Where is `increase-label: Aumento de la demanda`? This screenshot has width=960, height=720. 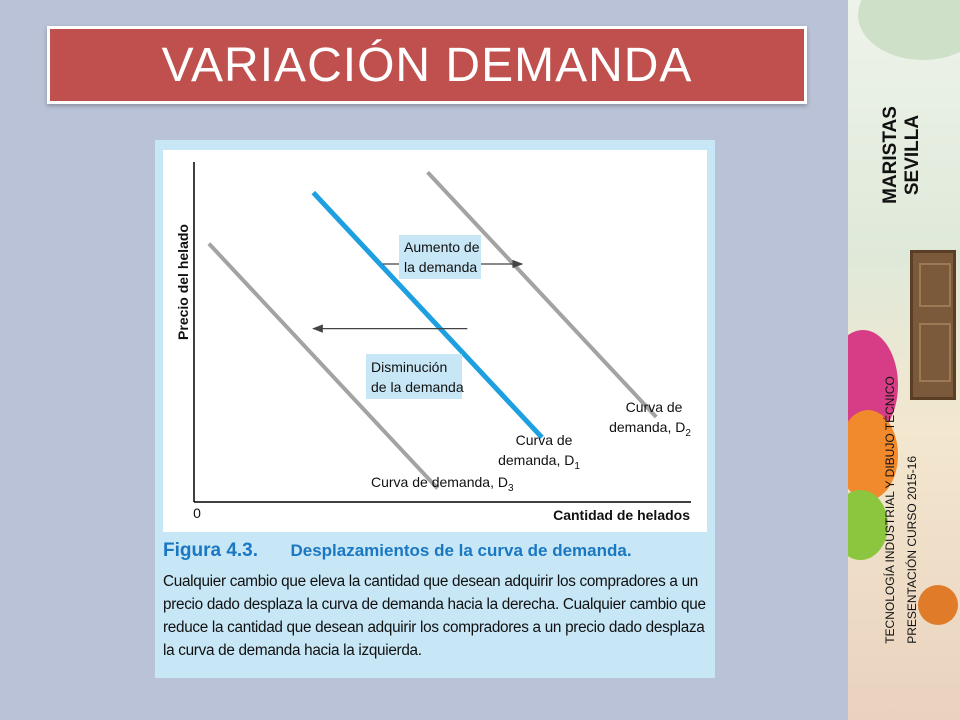
increase-label: Aumento de la demanda is located at coordinates (443, 257).